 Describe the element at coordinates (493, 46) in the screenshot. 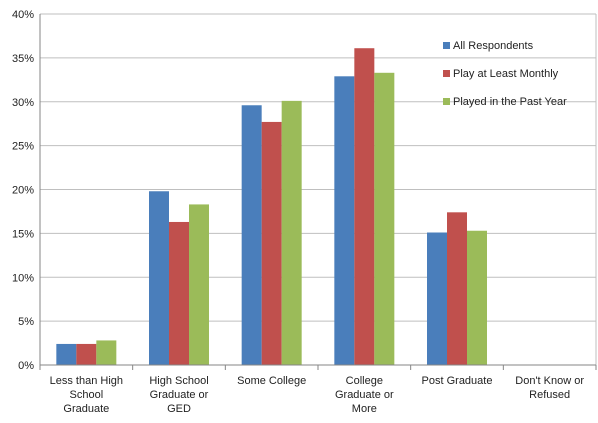

I see `legend-label: All Respondents` at that location.